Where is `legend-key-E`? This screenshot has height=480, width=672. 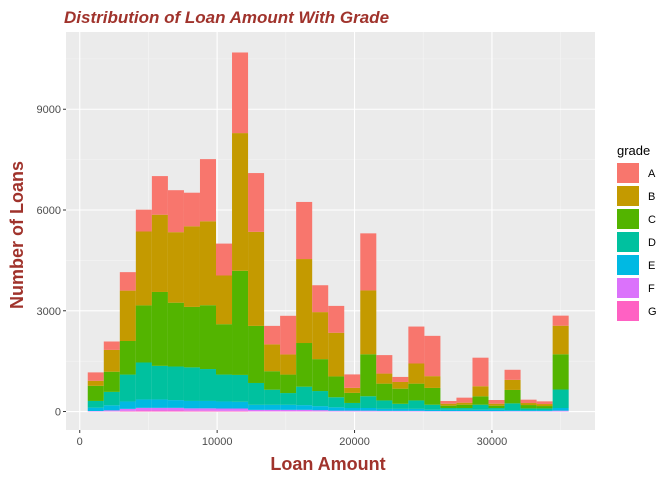 legend-key-E is located at coordinates (628, 265).